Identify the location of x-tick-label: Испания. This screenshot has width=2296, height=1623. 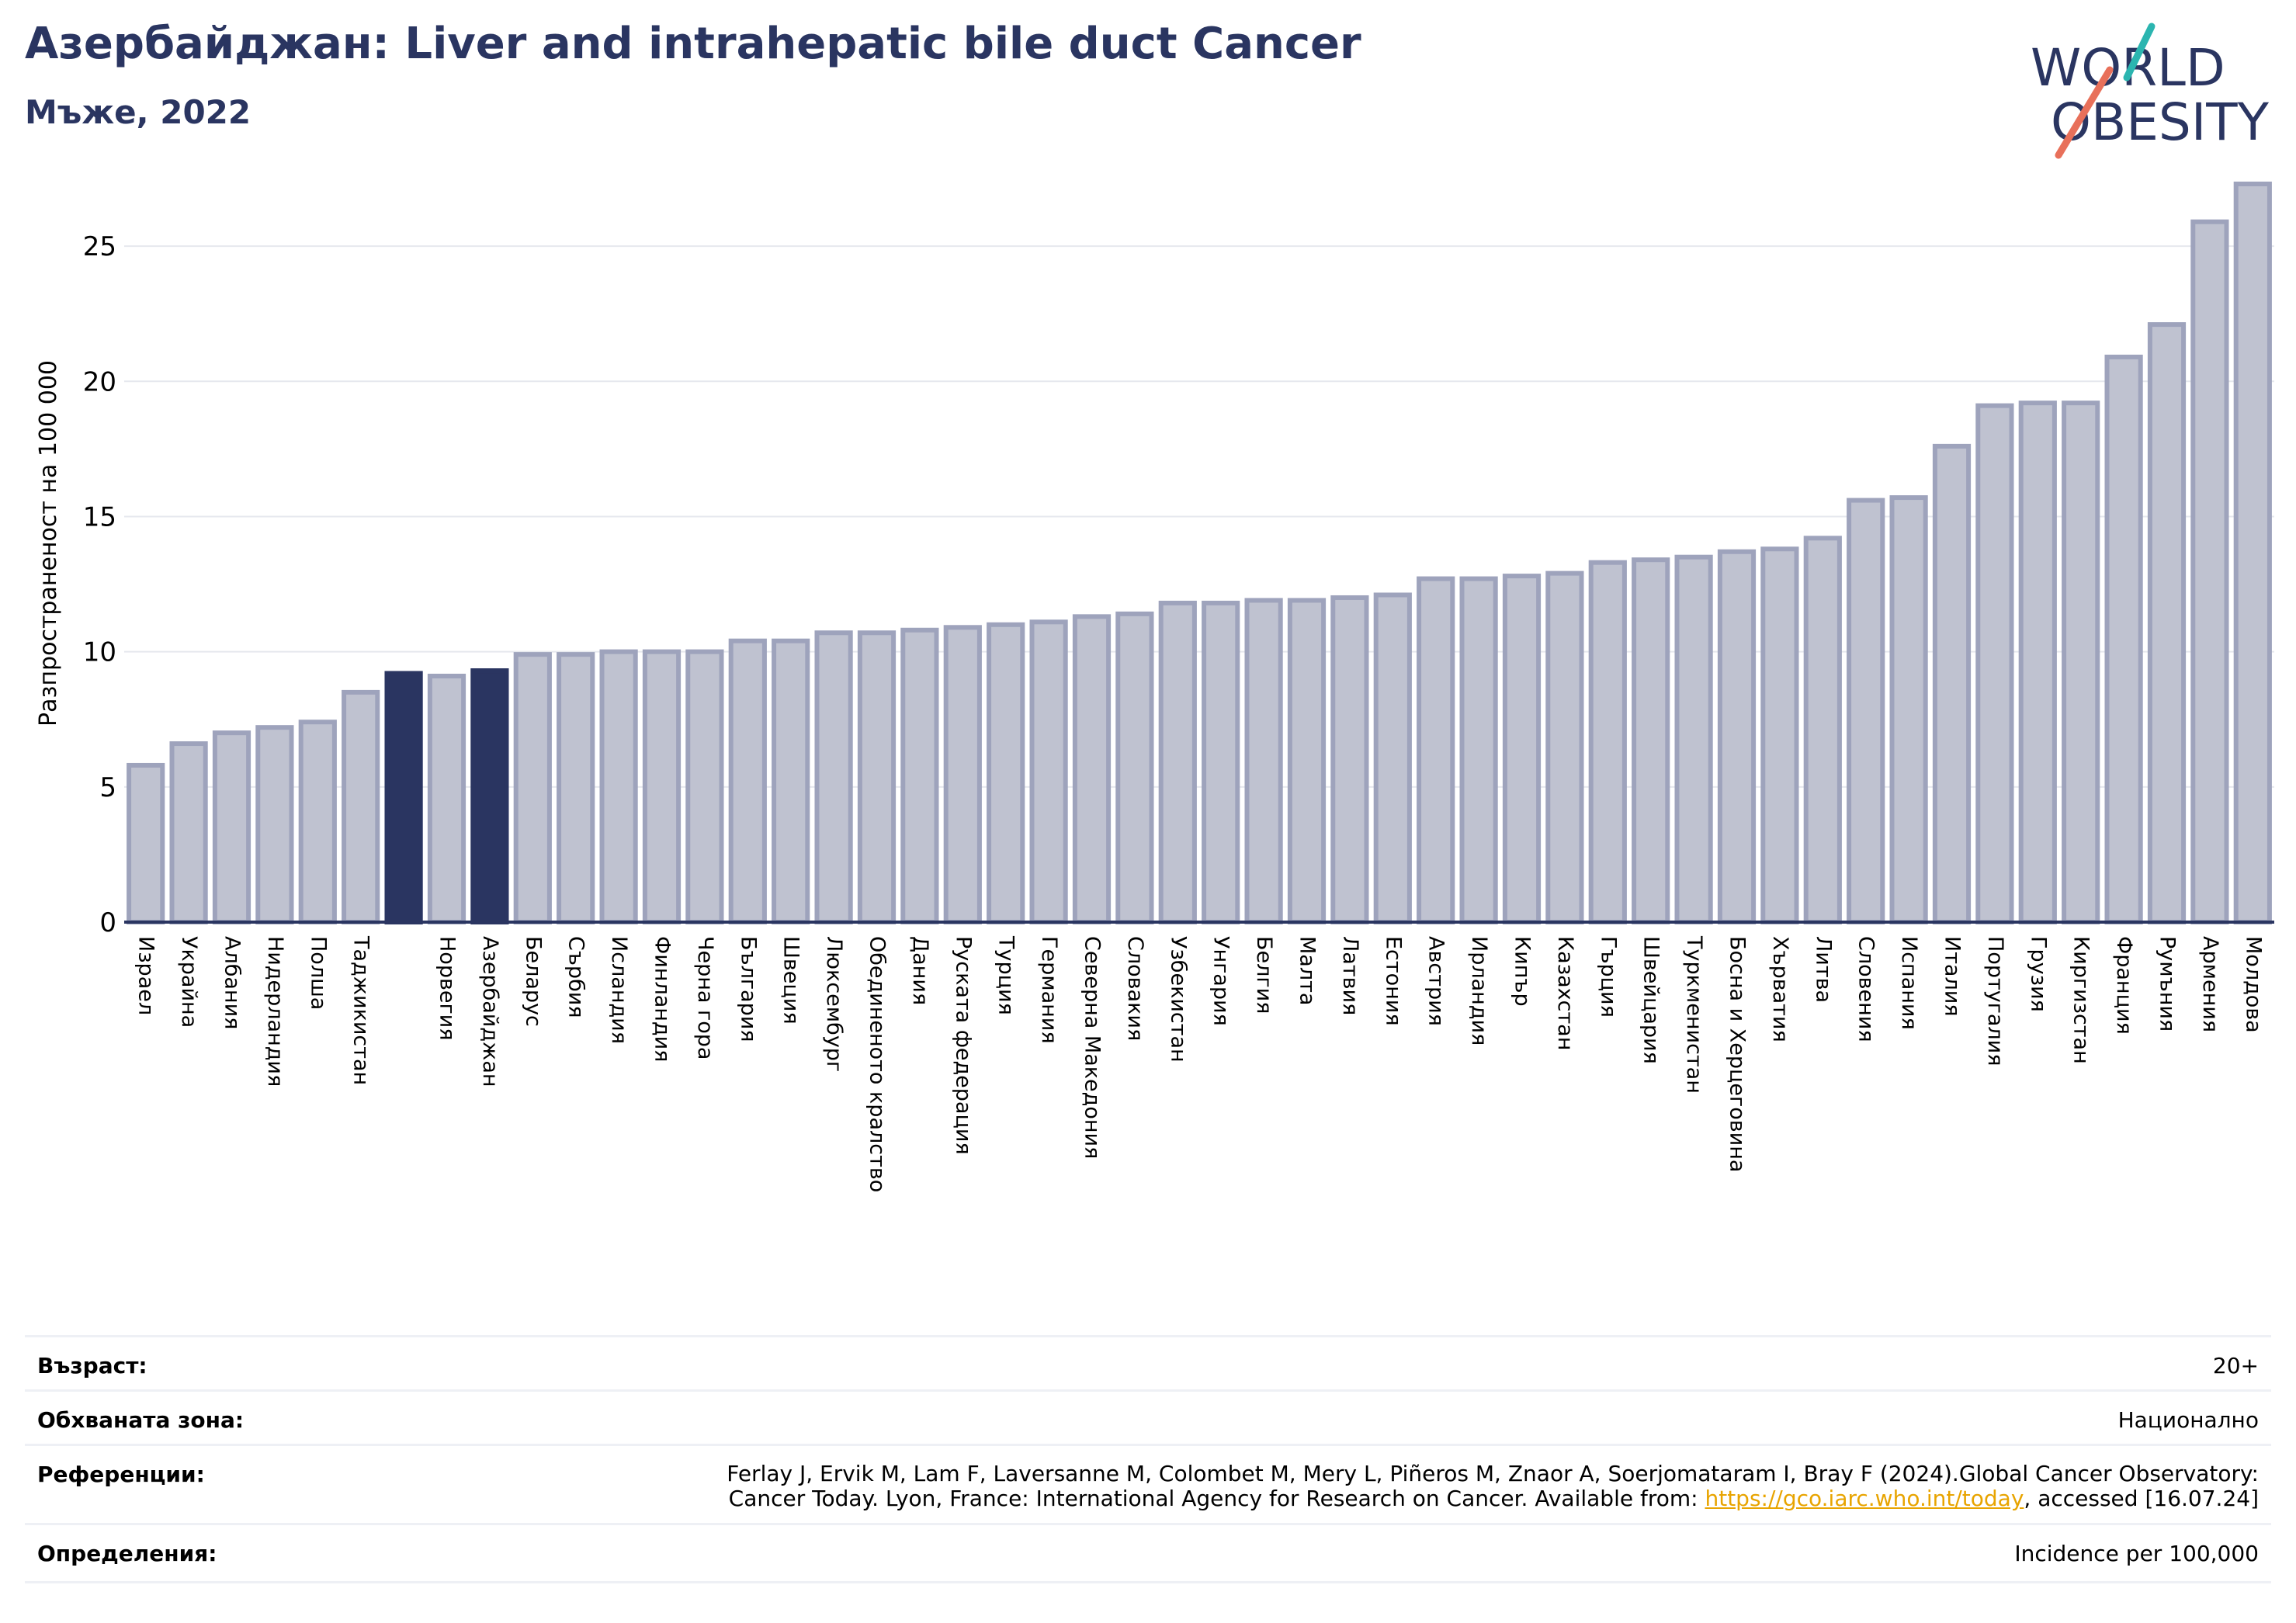
(1909, 983).